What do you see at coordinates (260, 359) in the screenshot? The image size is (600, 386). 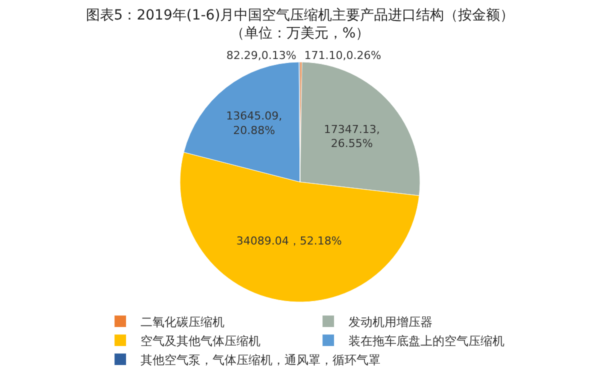 I see `legend-label: 其他空气泵，气体压缩机，通风罩，循环气罩` at bounding box center [260, 359].